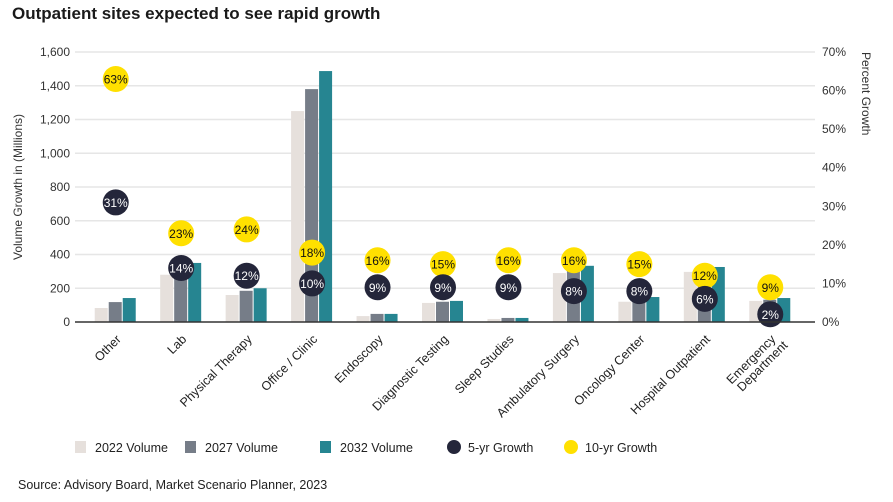 The width and height of the screenshot is (893, 502). I want to click on y-tick-label: 1,400, so click(55, 86).